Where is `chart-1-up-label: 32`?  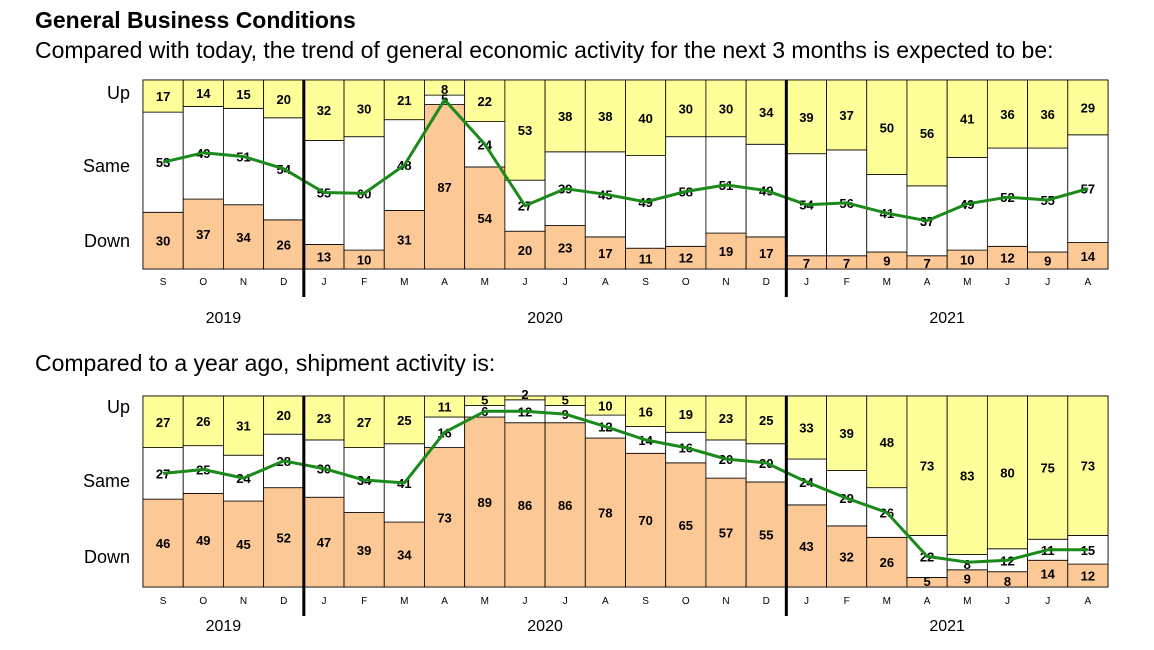 chart-1-up-label: 32 is located at coordinates (324, 110).